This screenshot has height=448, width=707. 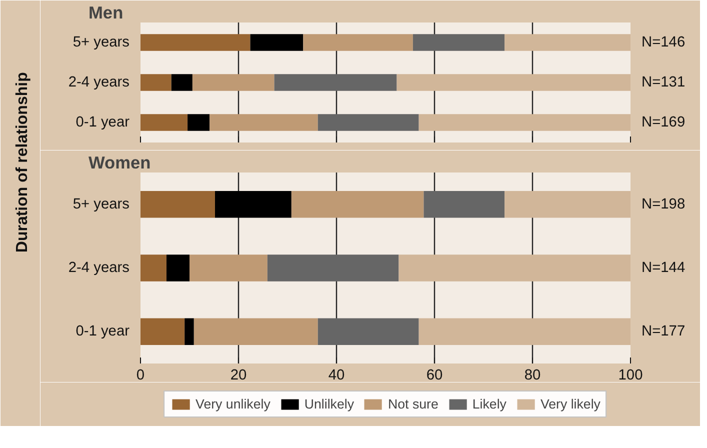 What do you see at coordinates (570, 404) in the screenshot?
I see `legend-label: Very likely` at bounding box center [570, 404].